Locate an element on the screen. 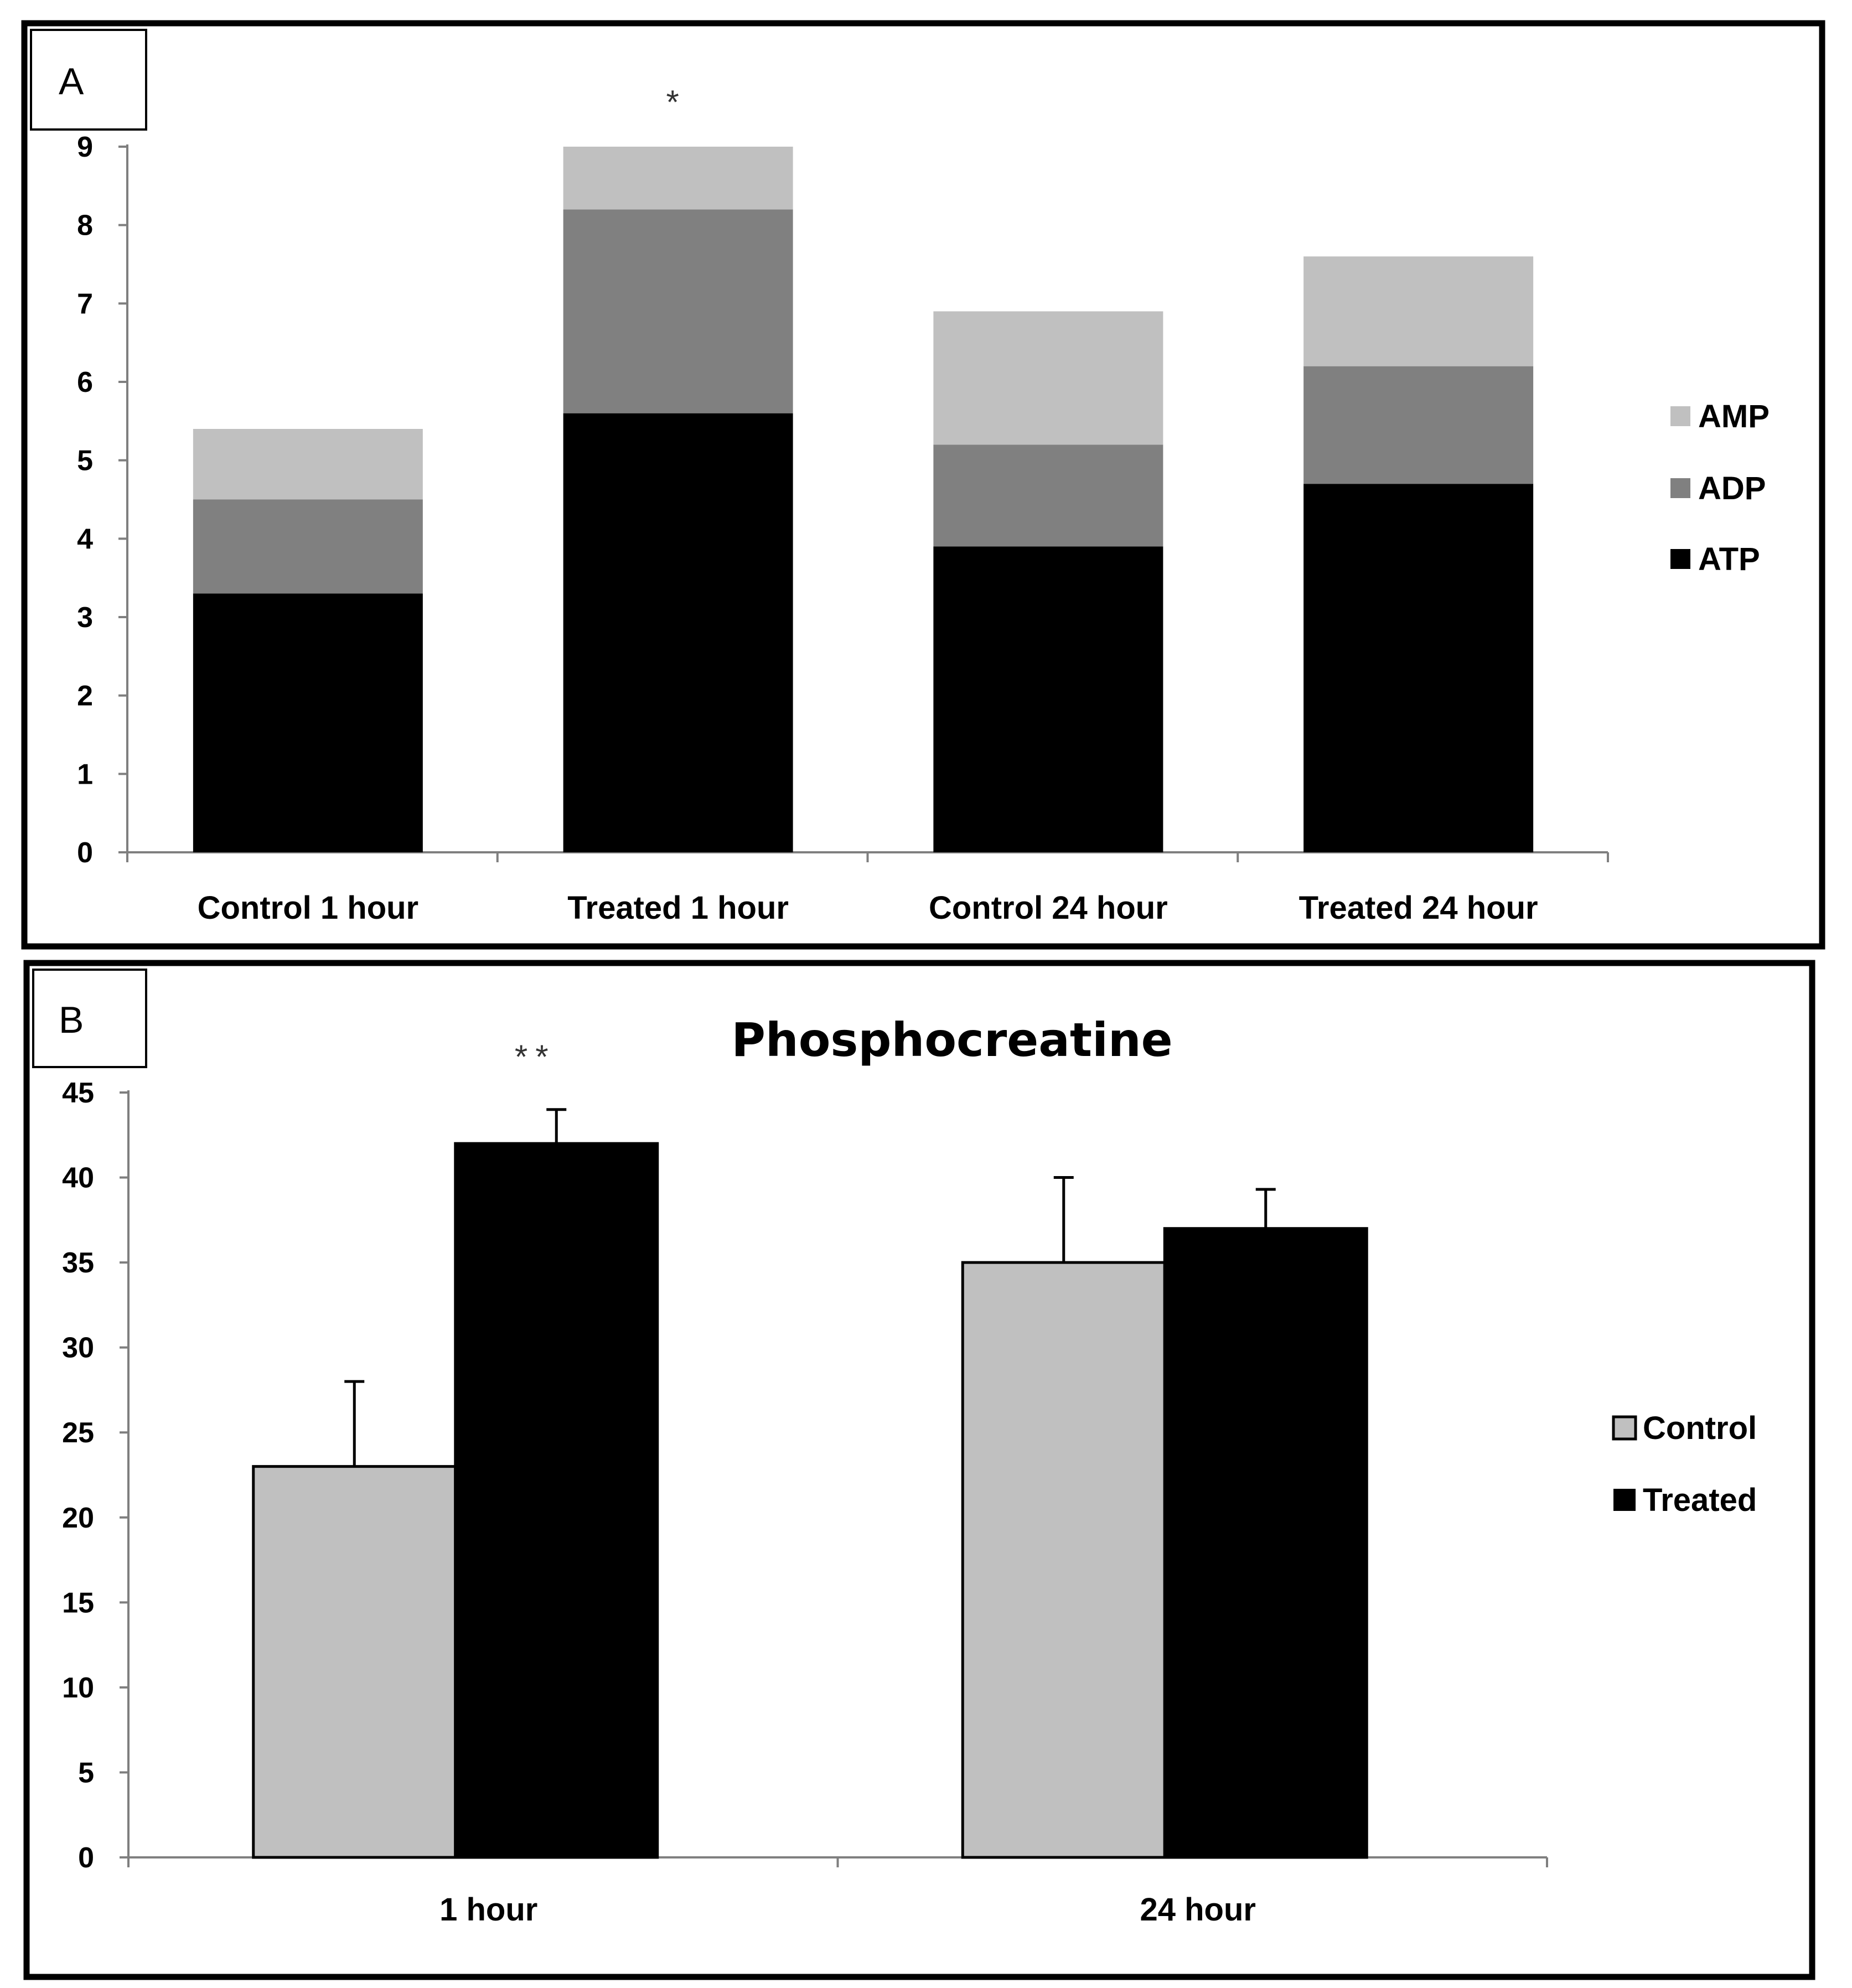 This screenshot has height=1988, width=1852. legend-label-control: Control is located at coordinates (1700, 1428).